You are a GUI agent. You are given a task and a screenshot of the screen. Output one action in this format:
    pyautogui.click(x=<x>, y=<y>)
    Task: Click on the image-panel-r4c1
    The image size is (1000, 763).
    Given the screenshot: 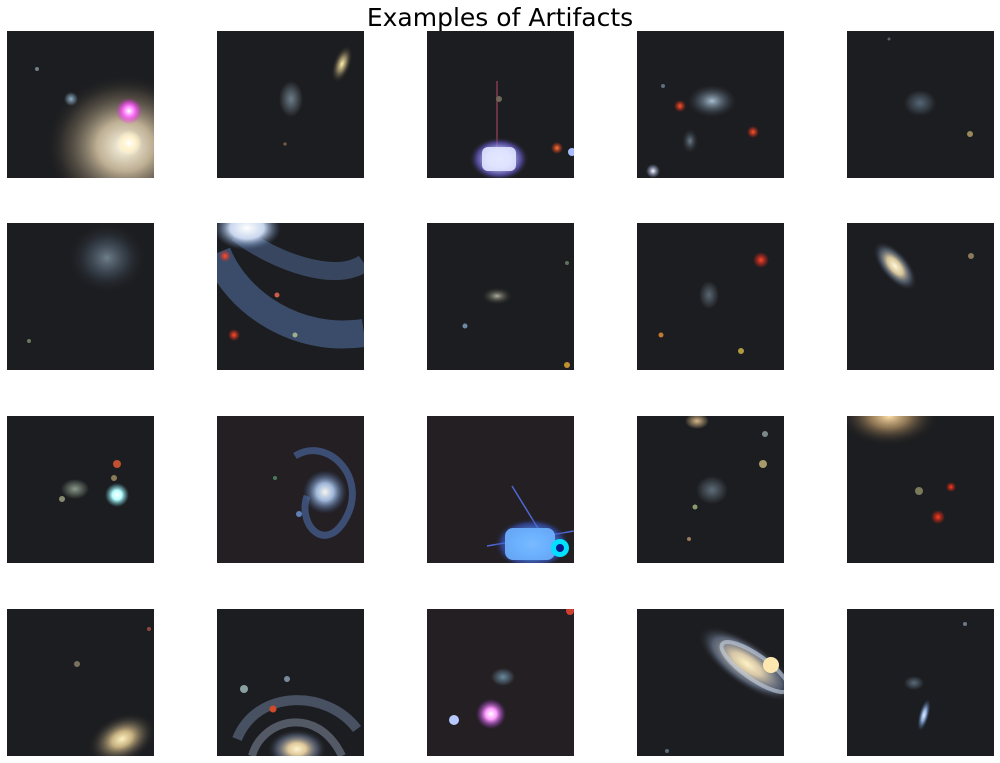 What is the action you would take?
    pyautogui.click(x=80, y=682)
    